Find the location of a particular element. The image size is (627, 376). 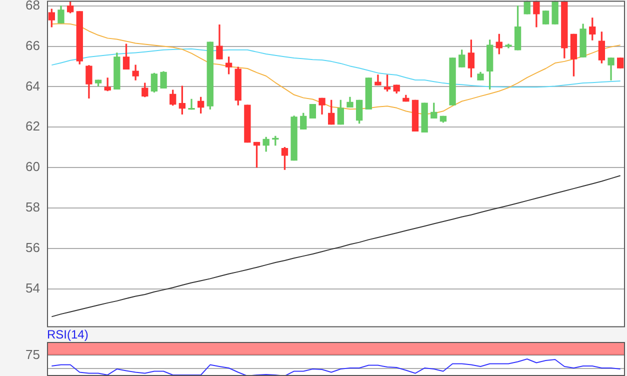

y-tick-label: 56 is located at coordinates (33, 247).